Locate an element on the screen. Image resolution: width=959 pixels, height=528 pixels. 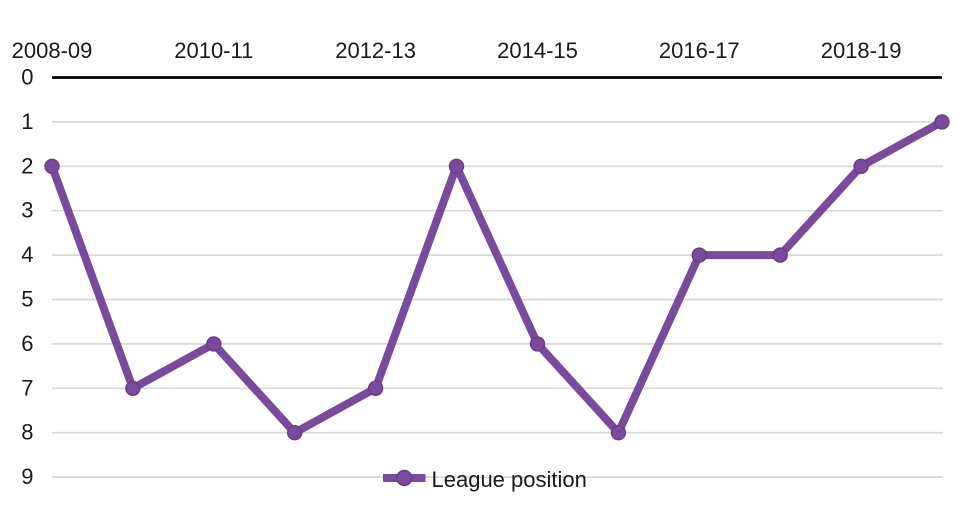
svg-text: 3 is located at coordinates (27, 210).